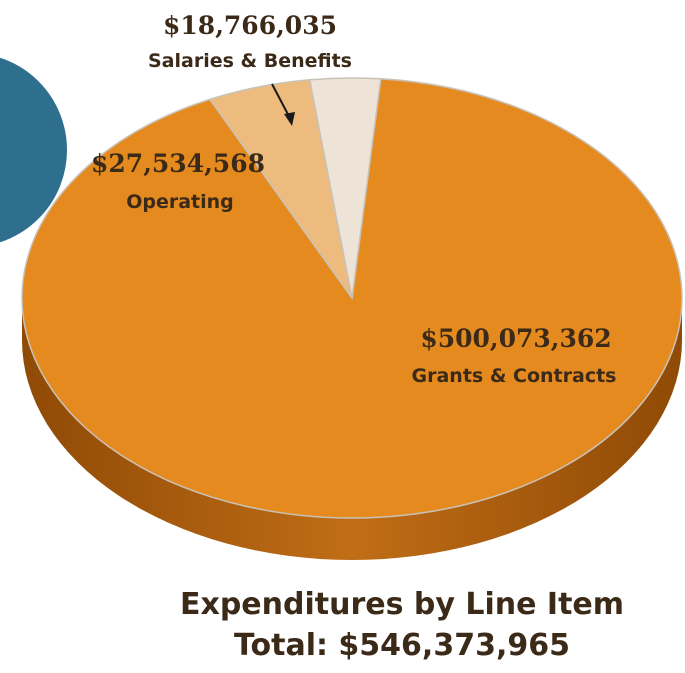 The image size is (685, 673). Describe the element at coordinates (514, 376) in the screenshot. I see `slice-category-label: Grants & Contracts` at that location.